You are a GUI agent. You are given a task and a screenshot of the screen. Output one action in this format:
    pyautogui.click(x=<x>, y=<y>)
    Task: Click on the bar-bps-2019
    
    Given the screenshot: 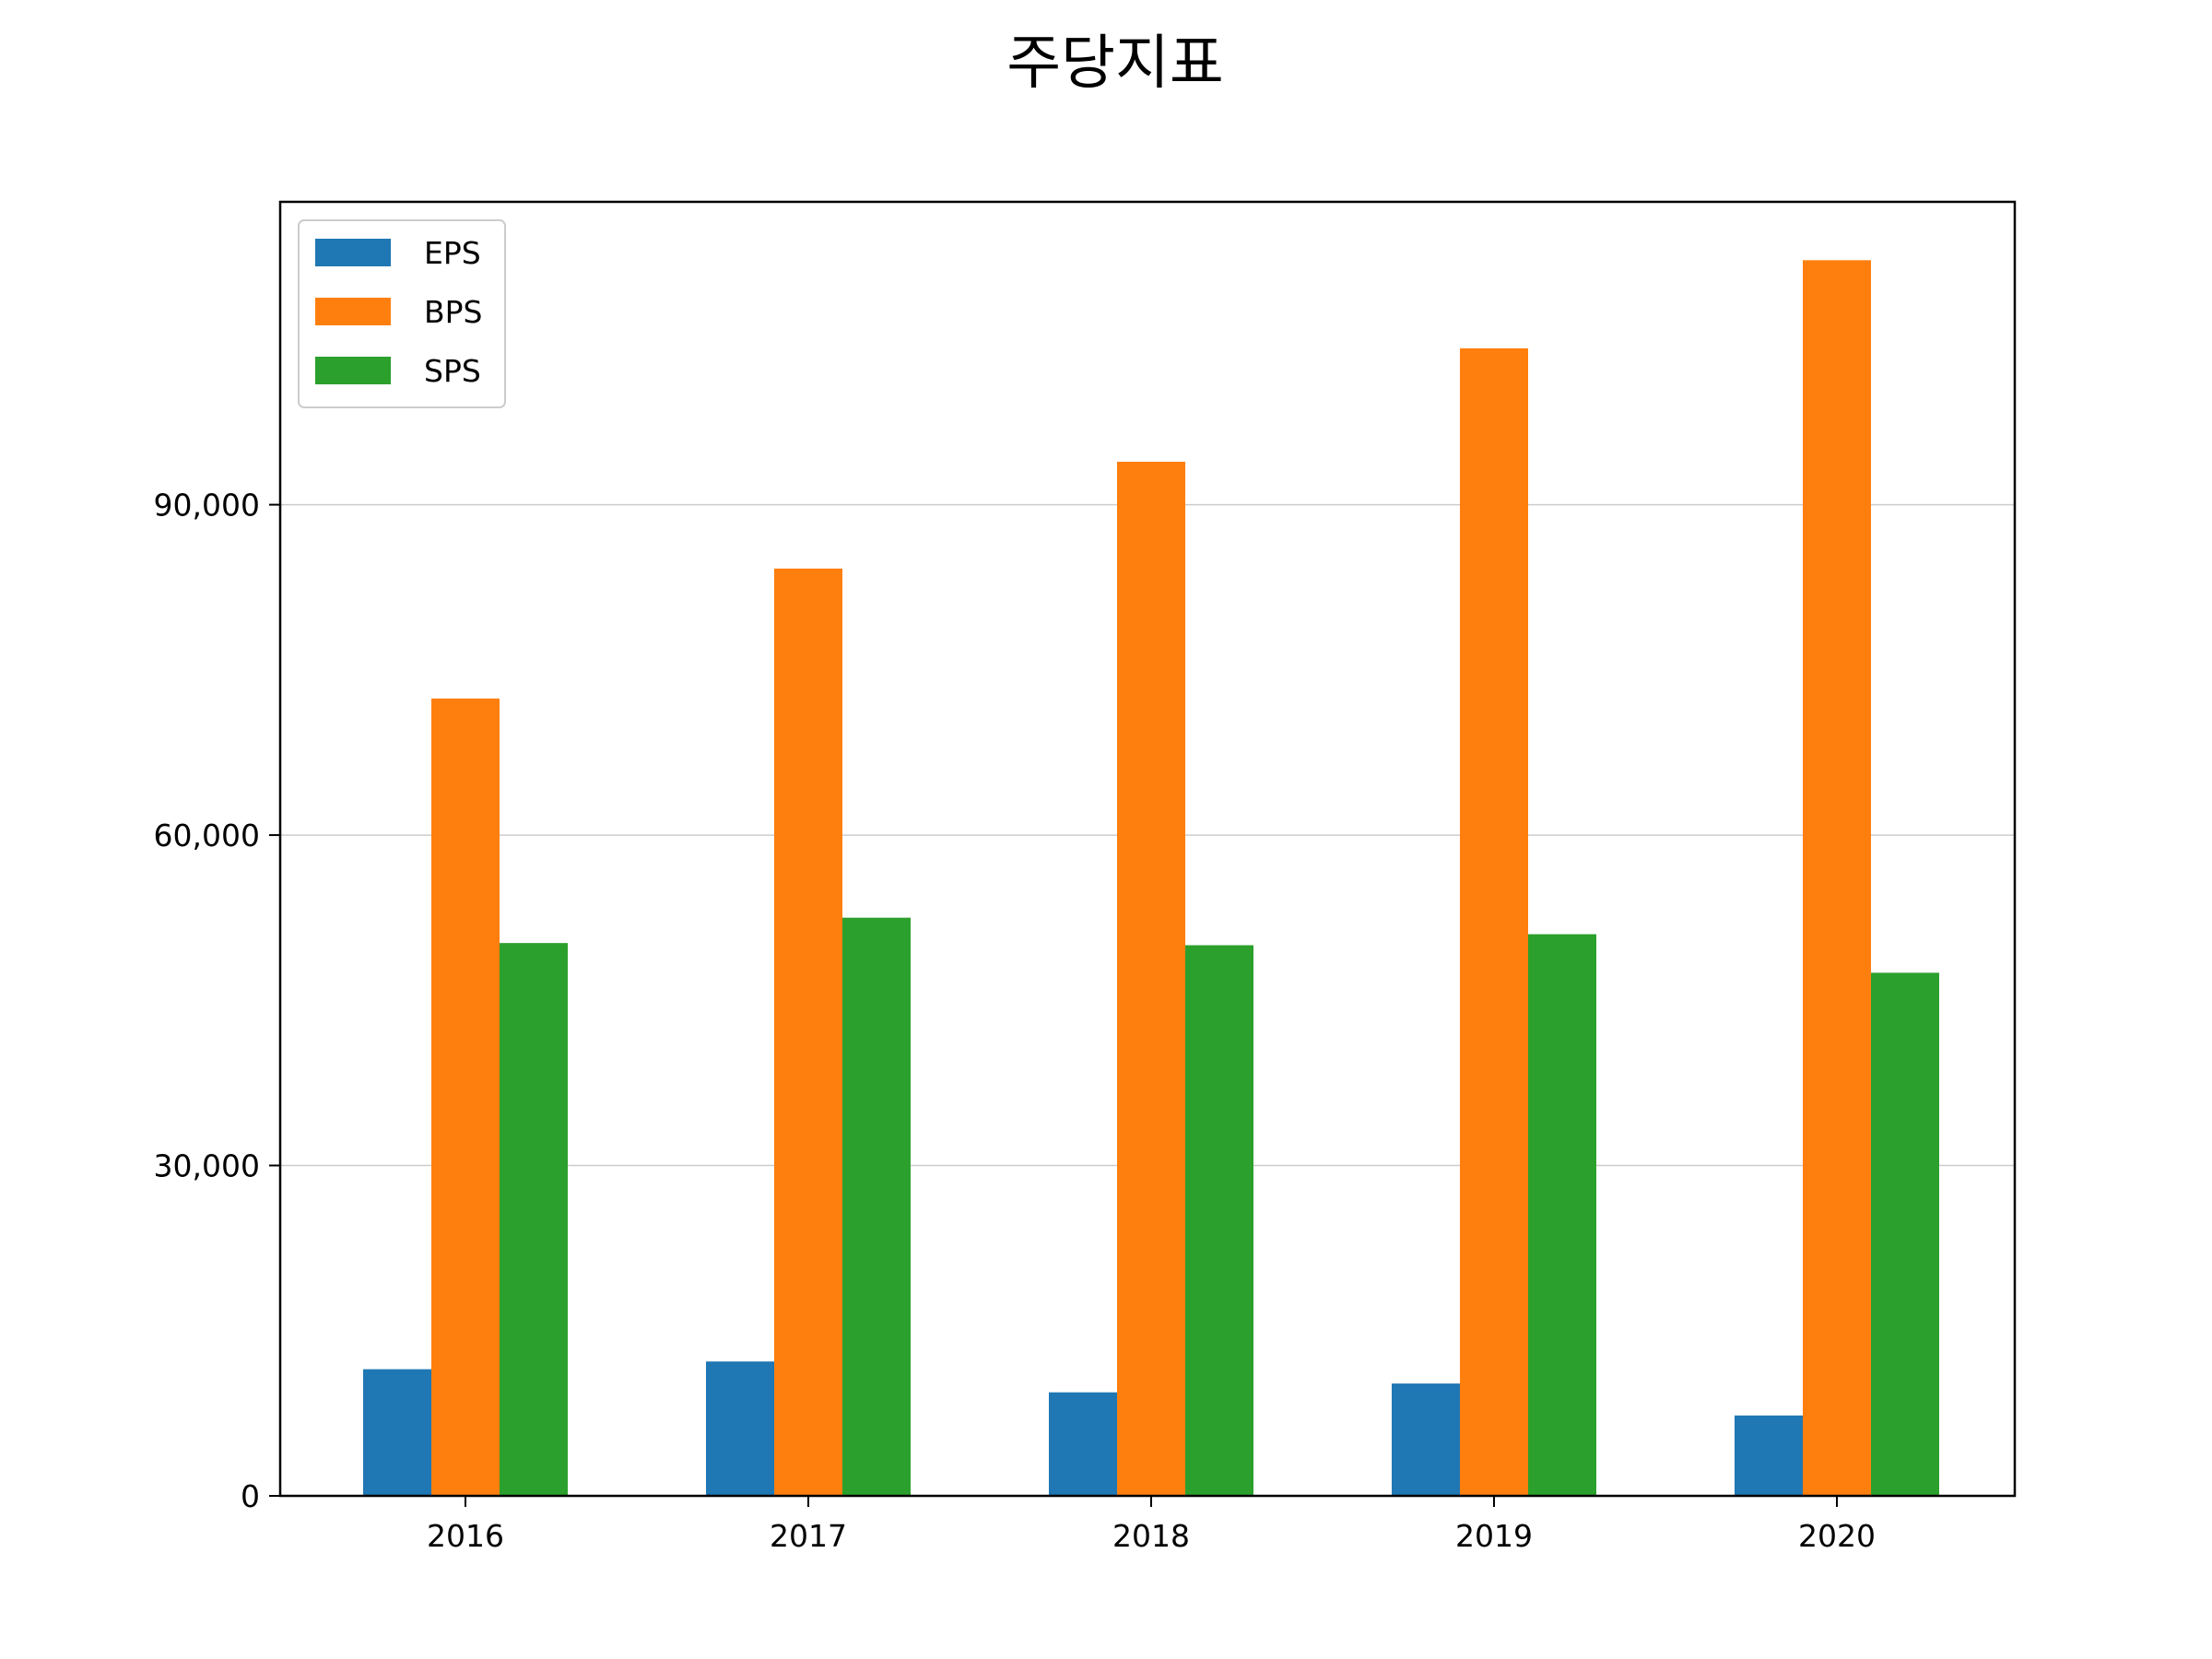 What is the action you would take?
    pyautogui.click(x=1494, y=921)
    